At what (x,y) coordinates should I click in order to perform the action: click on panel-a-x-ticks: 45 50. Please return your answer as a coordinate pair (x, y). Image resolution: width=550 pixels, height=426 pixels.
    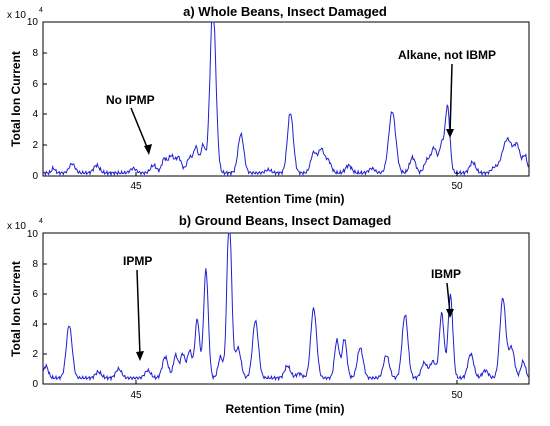
    Looking at the image, I should click on (296, 182).